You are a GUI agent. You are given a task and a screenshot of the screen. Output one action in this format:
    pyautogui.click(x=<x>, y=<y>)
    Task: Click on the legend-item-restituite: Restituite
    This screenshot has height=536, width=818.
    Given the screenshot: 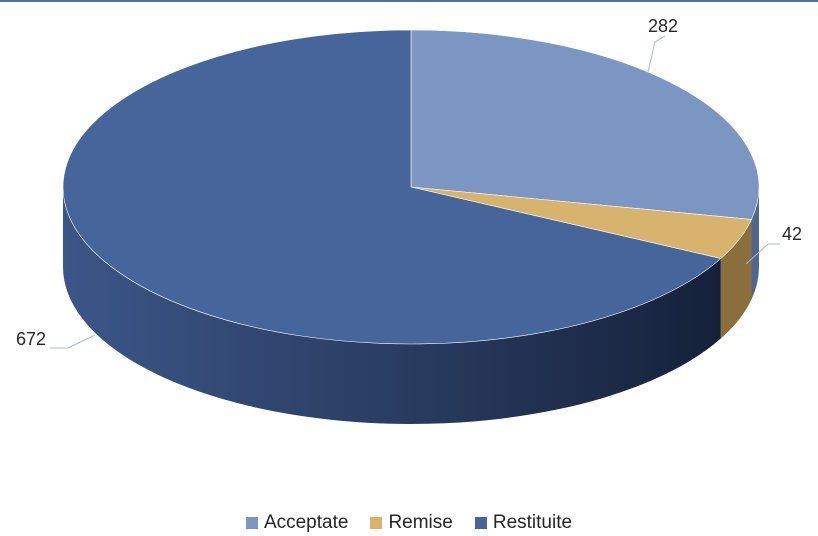 What is the action you would take?
    pyautogui.click(x=523, y=523)
    